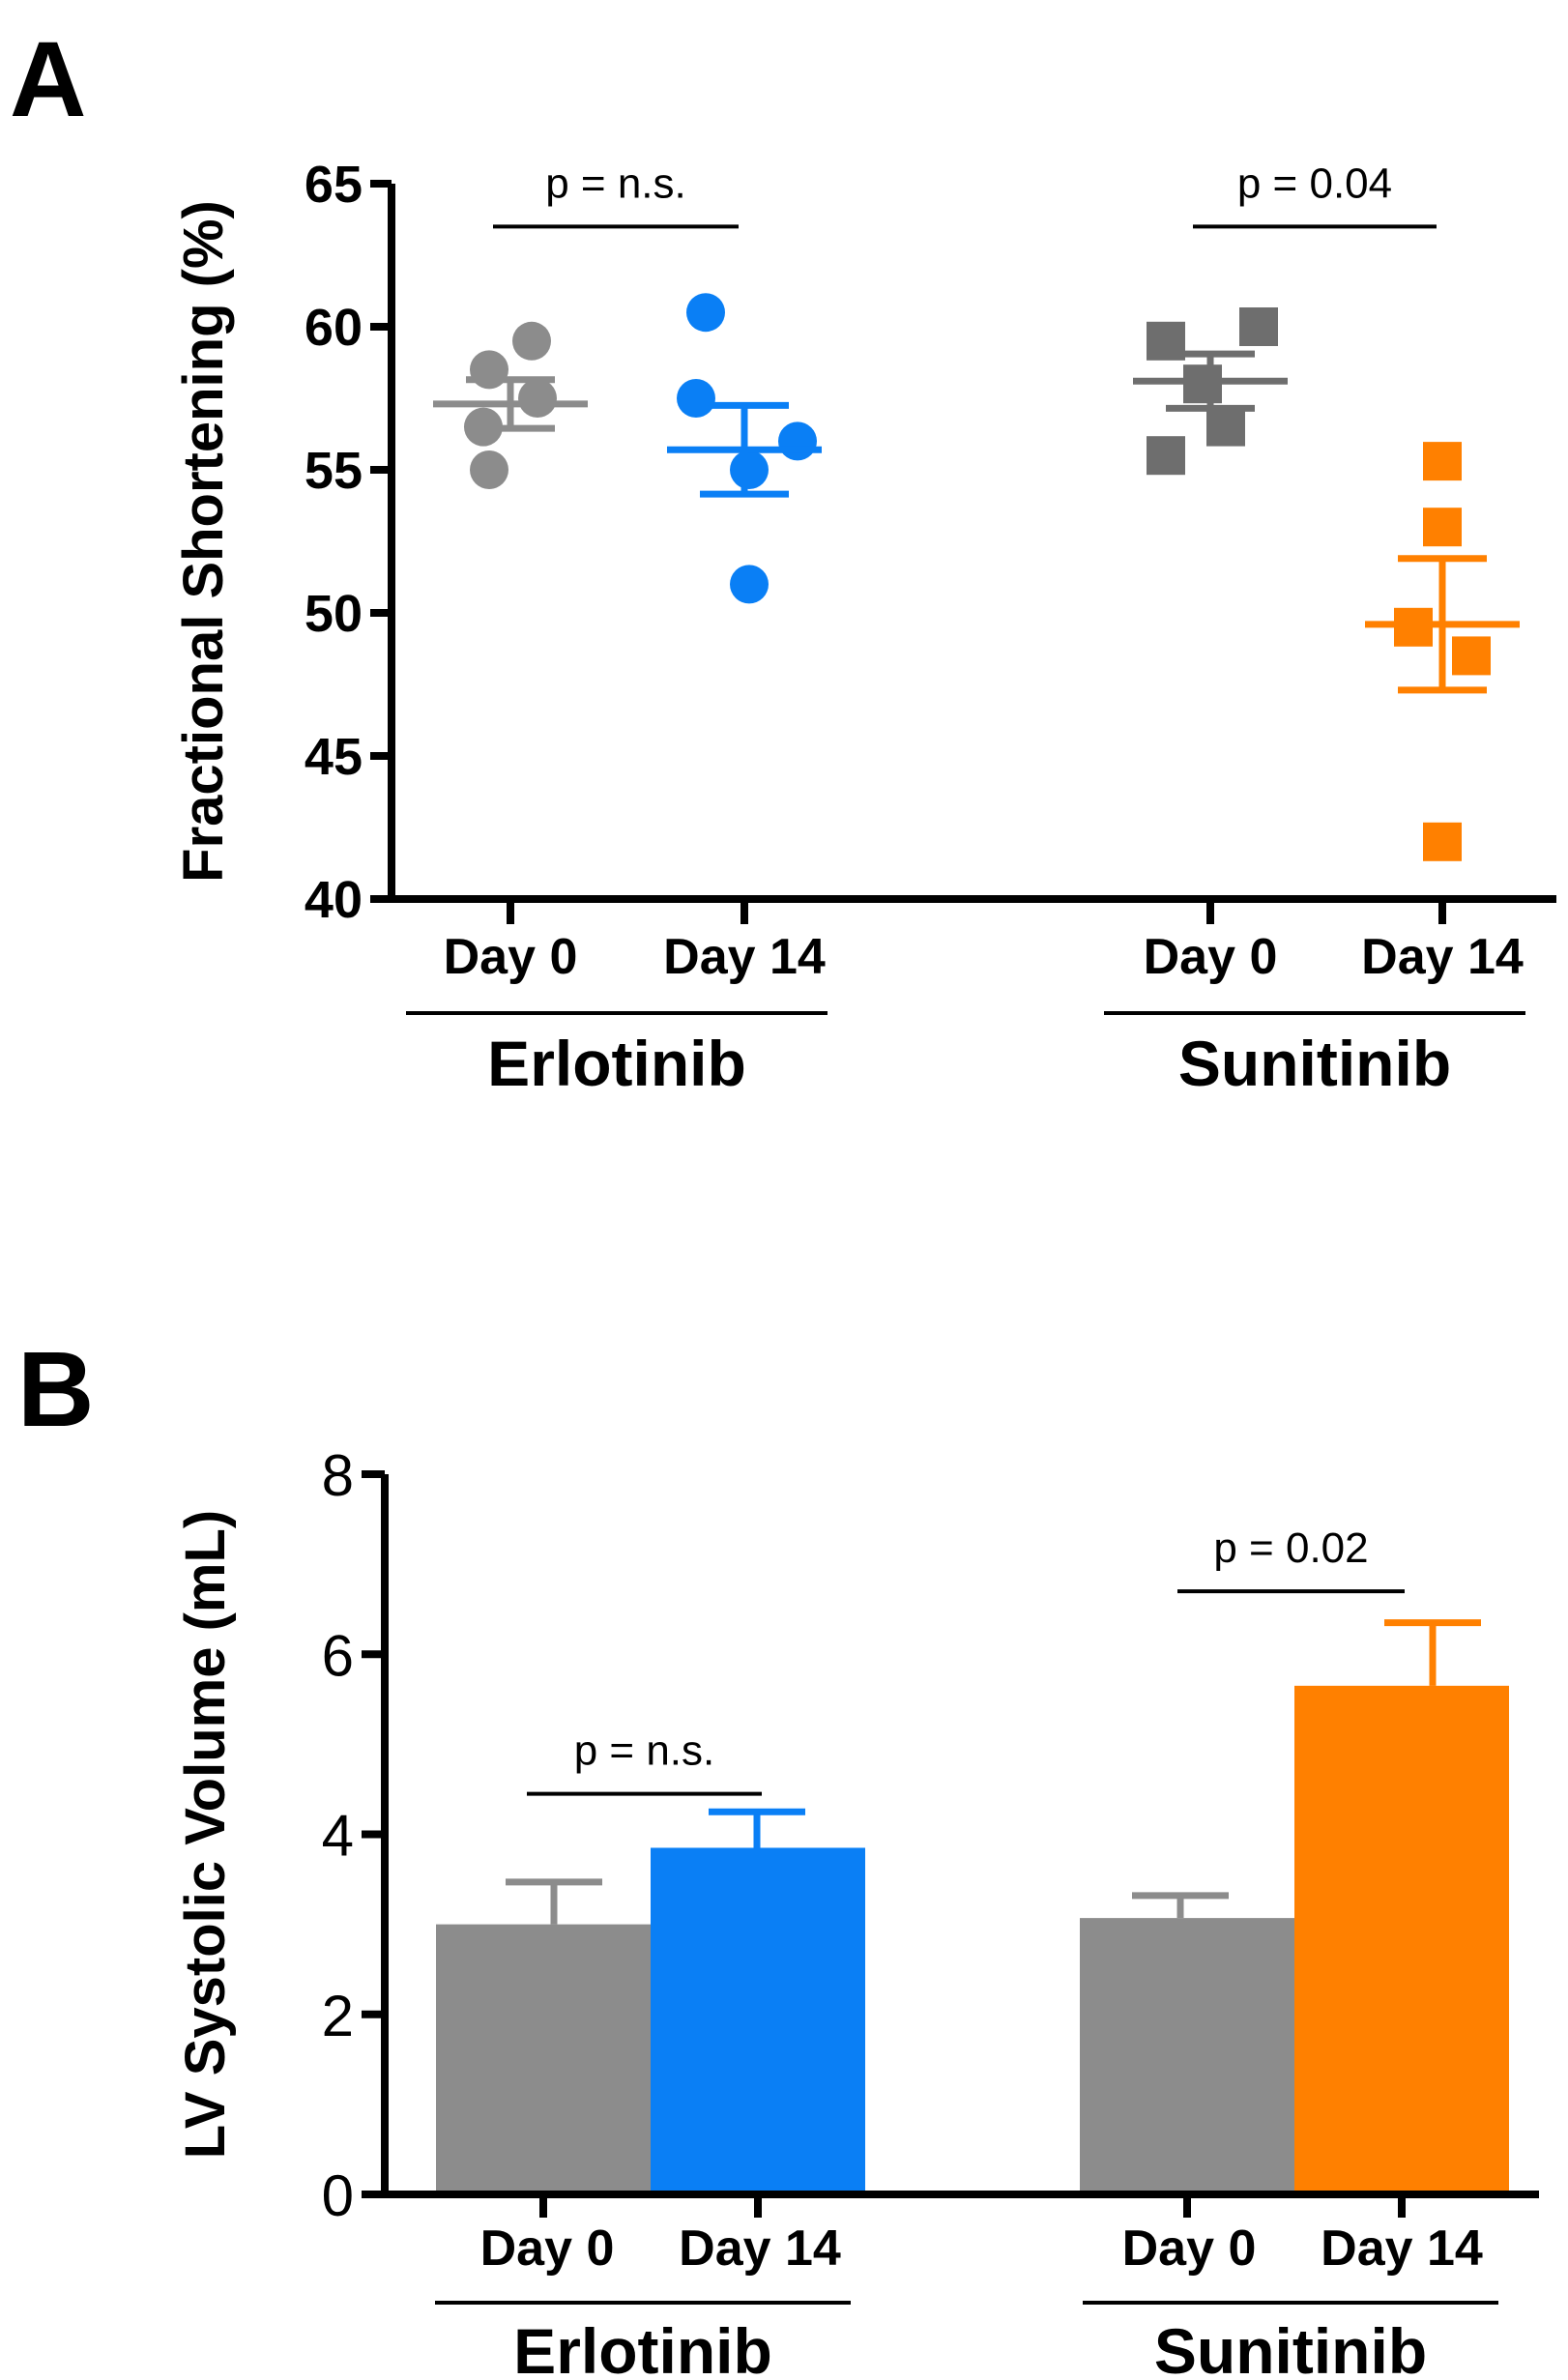  Describe the element at coordinates (334, 614) in the screenshot. I see `y-tick-label: 50` at that location.